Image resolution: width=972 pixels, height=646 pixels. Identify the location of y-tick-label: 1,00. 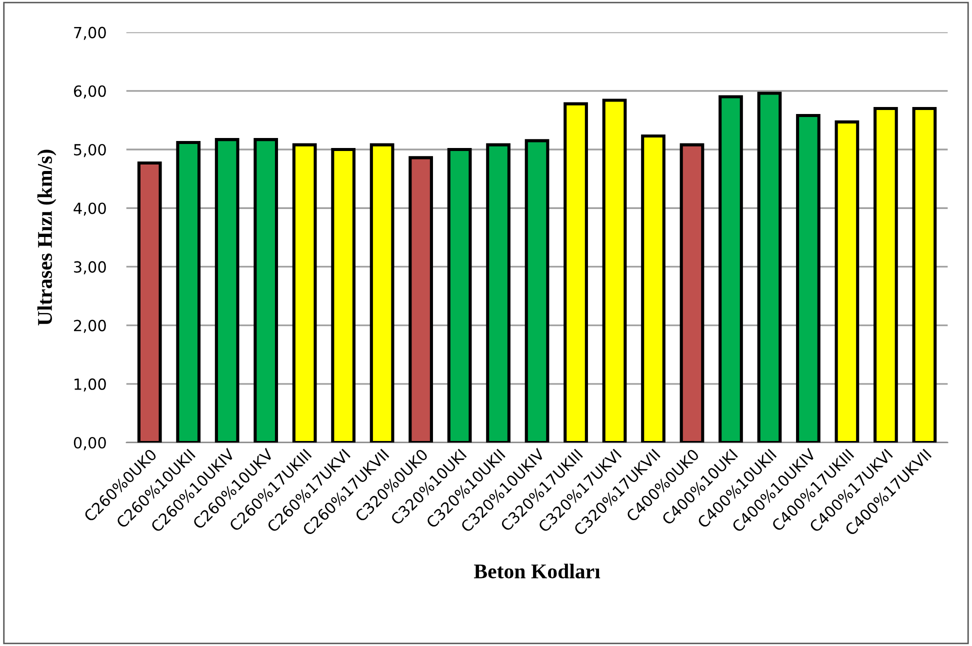
(90, 385).